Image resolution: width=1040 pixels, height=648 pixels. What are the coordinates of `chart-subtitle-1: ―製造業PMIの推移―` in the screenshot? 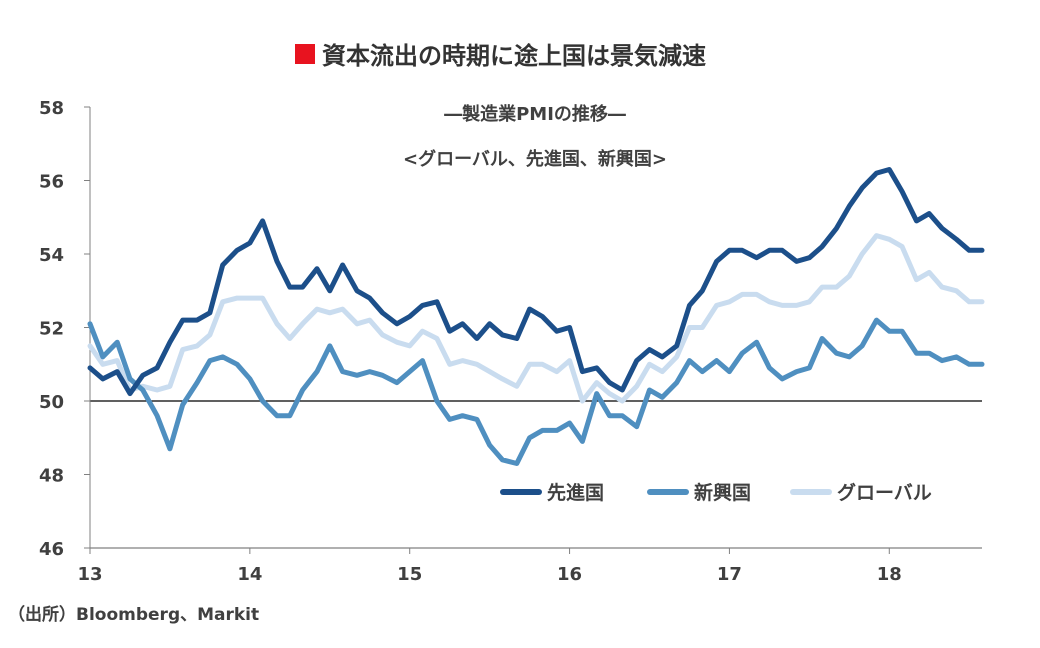 It's located at (535, 114).